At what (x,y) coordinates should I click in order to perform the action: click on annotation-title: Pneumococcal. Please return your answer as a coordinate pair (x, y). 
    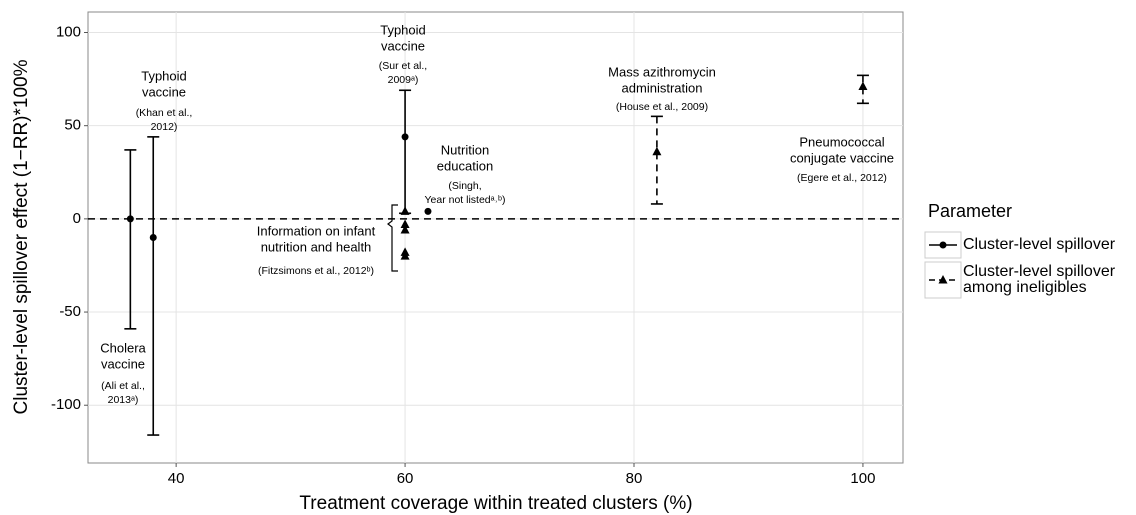
    Looking at the image, I should click on (841, 141).